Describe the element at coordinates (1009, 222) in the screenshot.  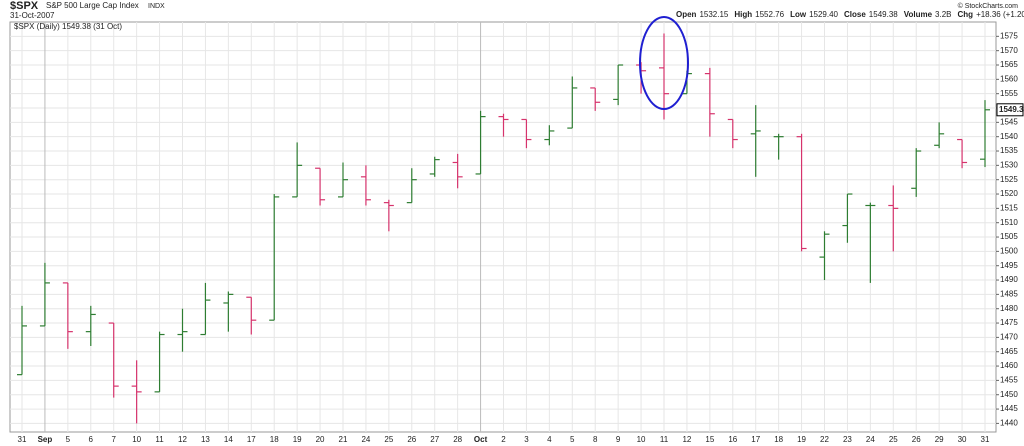
I see `y-tick-label: 1510` at that location.